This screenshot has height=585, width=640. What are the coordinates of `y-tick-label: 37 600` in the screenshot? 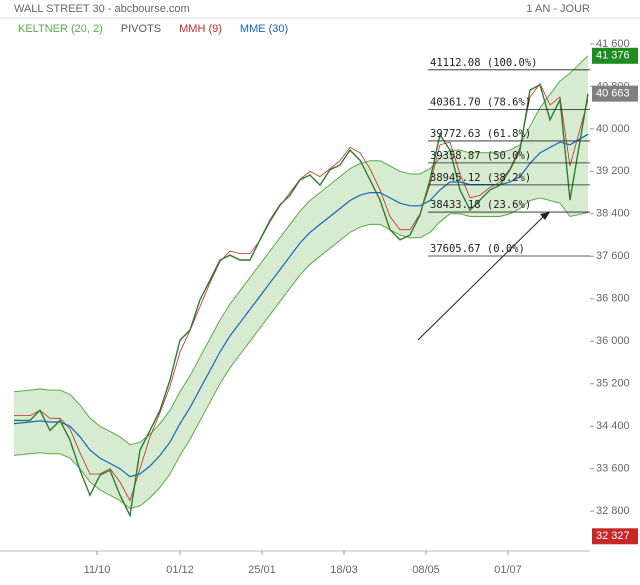 It's located at (613, 256).